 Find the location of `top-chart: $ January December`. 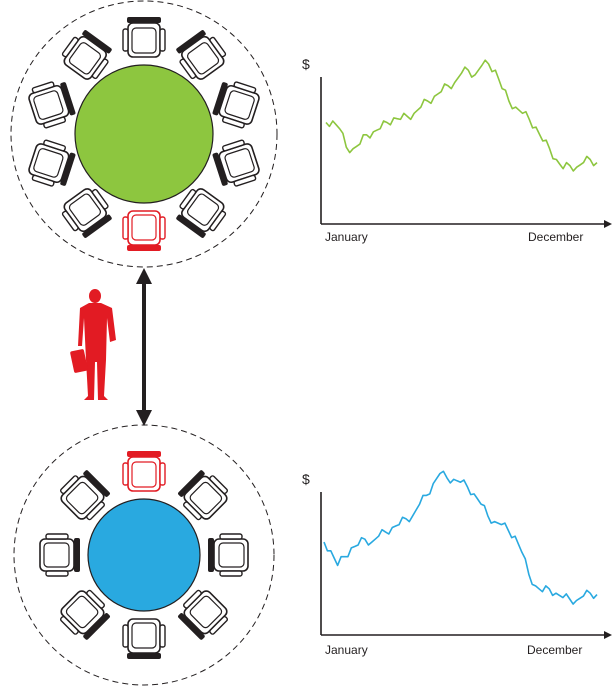

top-chart: $ January December is located at coordinates (457, 150).